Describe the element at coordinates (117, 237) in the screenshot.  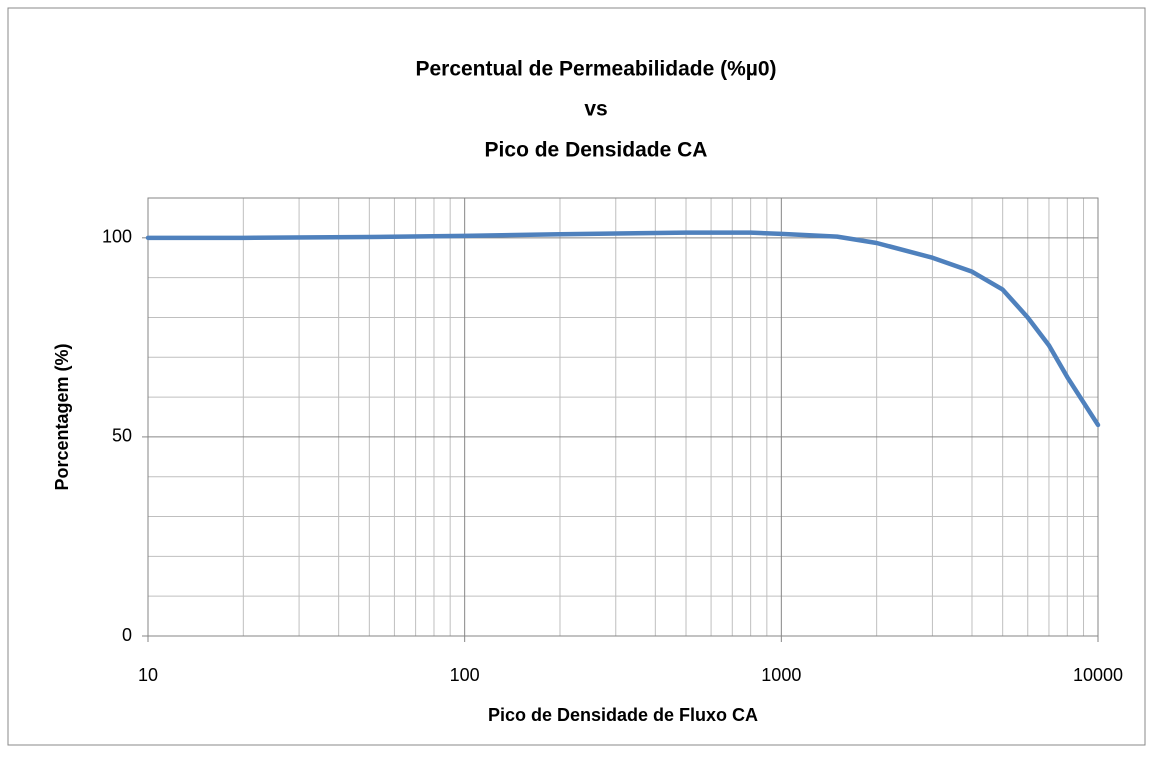
I see `y-tick-label: 100` at that location.